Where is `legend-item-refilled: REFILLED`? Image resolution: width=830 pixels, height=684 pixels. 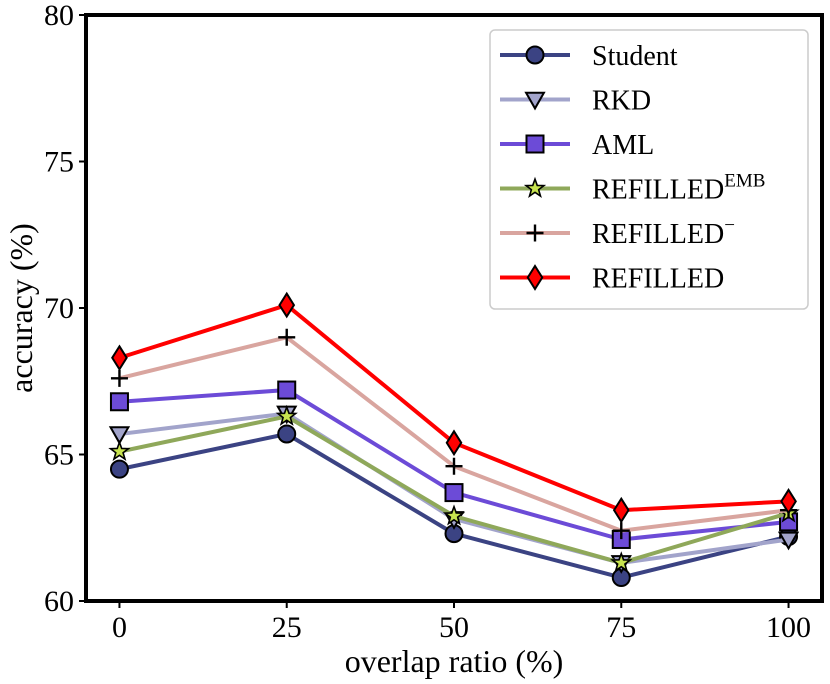
legend-item-refilled: REFILLED is located at coordinates (612, 279).